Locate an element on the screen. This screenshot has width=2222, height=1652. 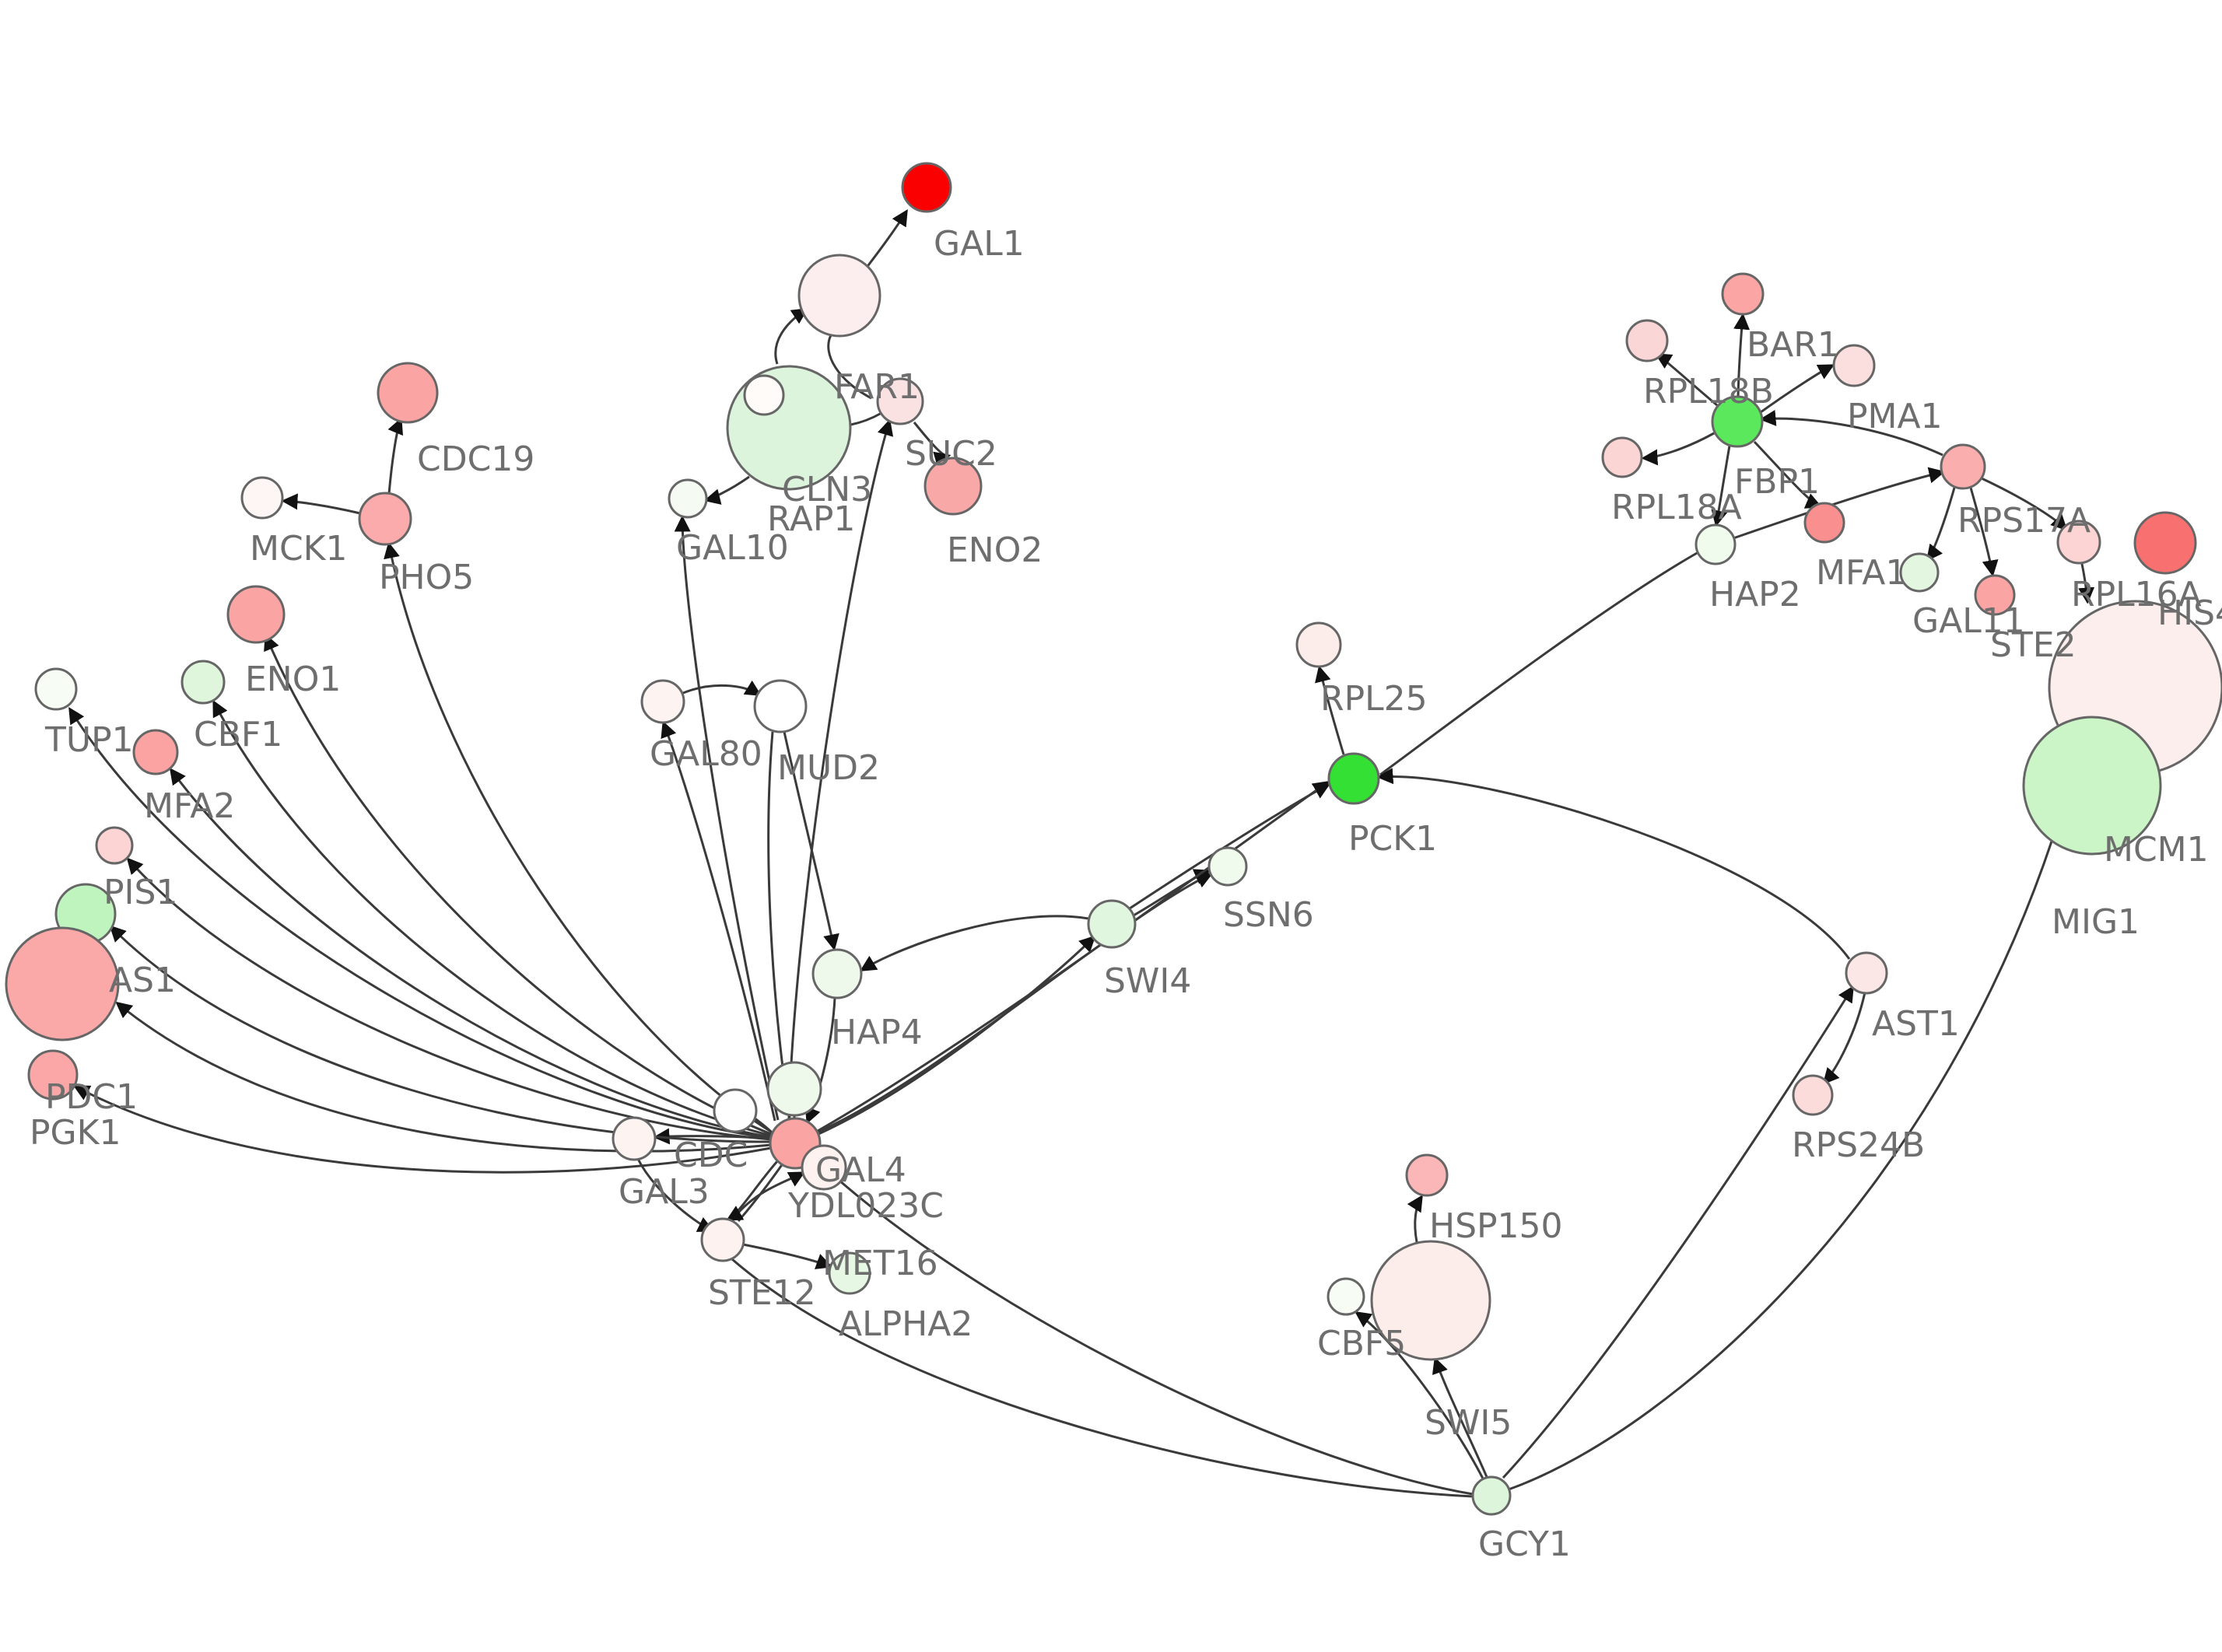
graph-node-ydl023c is located at coordinates (794, 1089).